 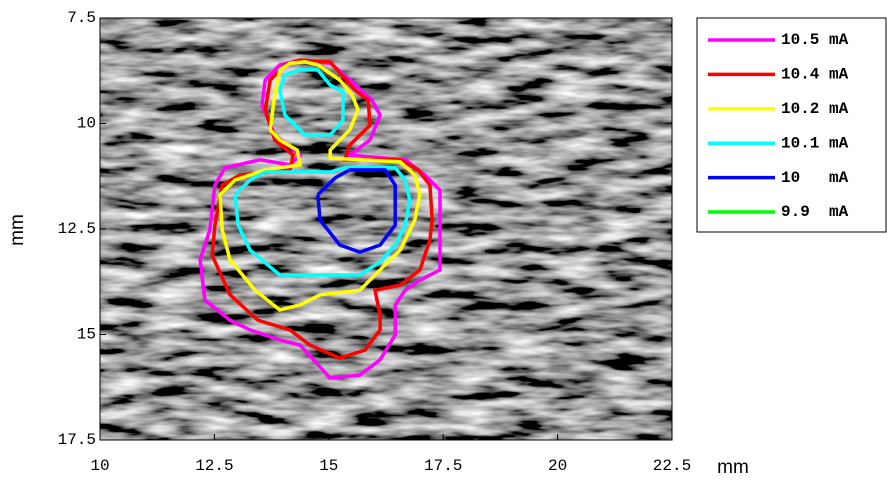 What do you see at coordinates (815, 109) in the screenshot?
I see `legend-label: 10.2 mA` at bounding box center [815, 109].